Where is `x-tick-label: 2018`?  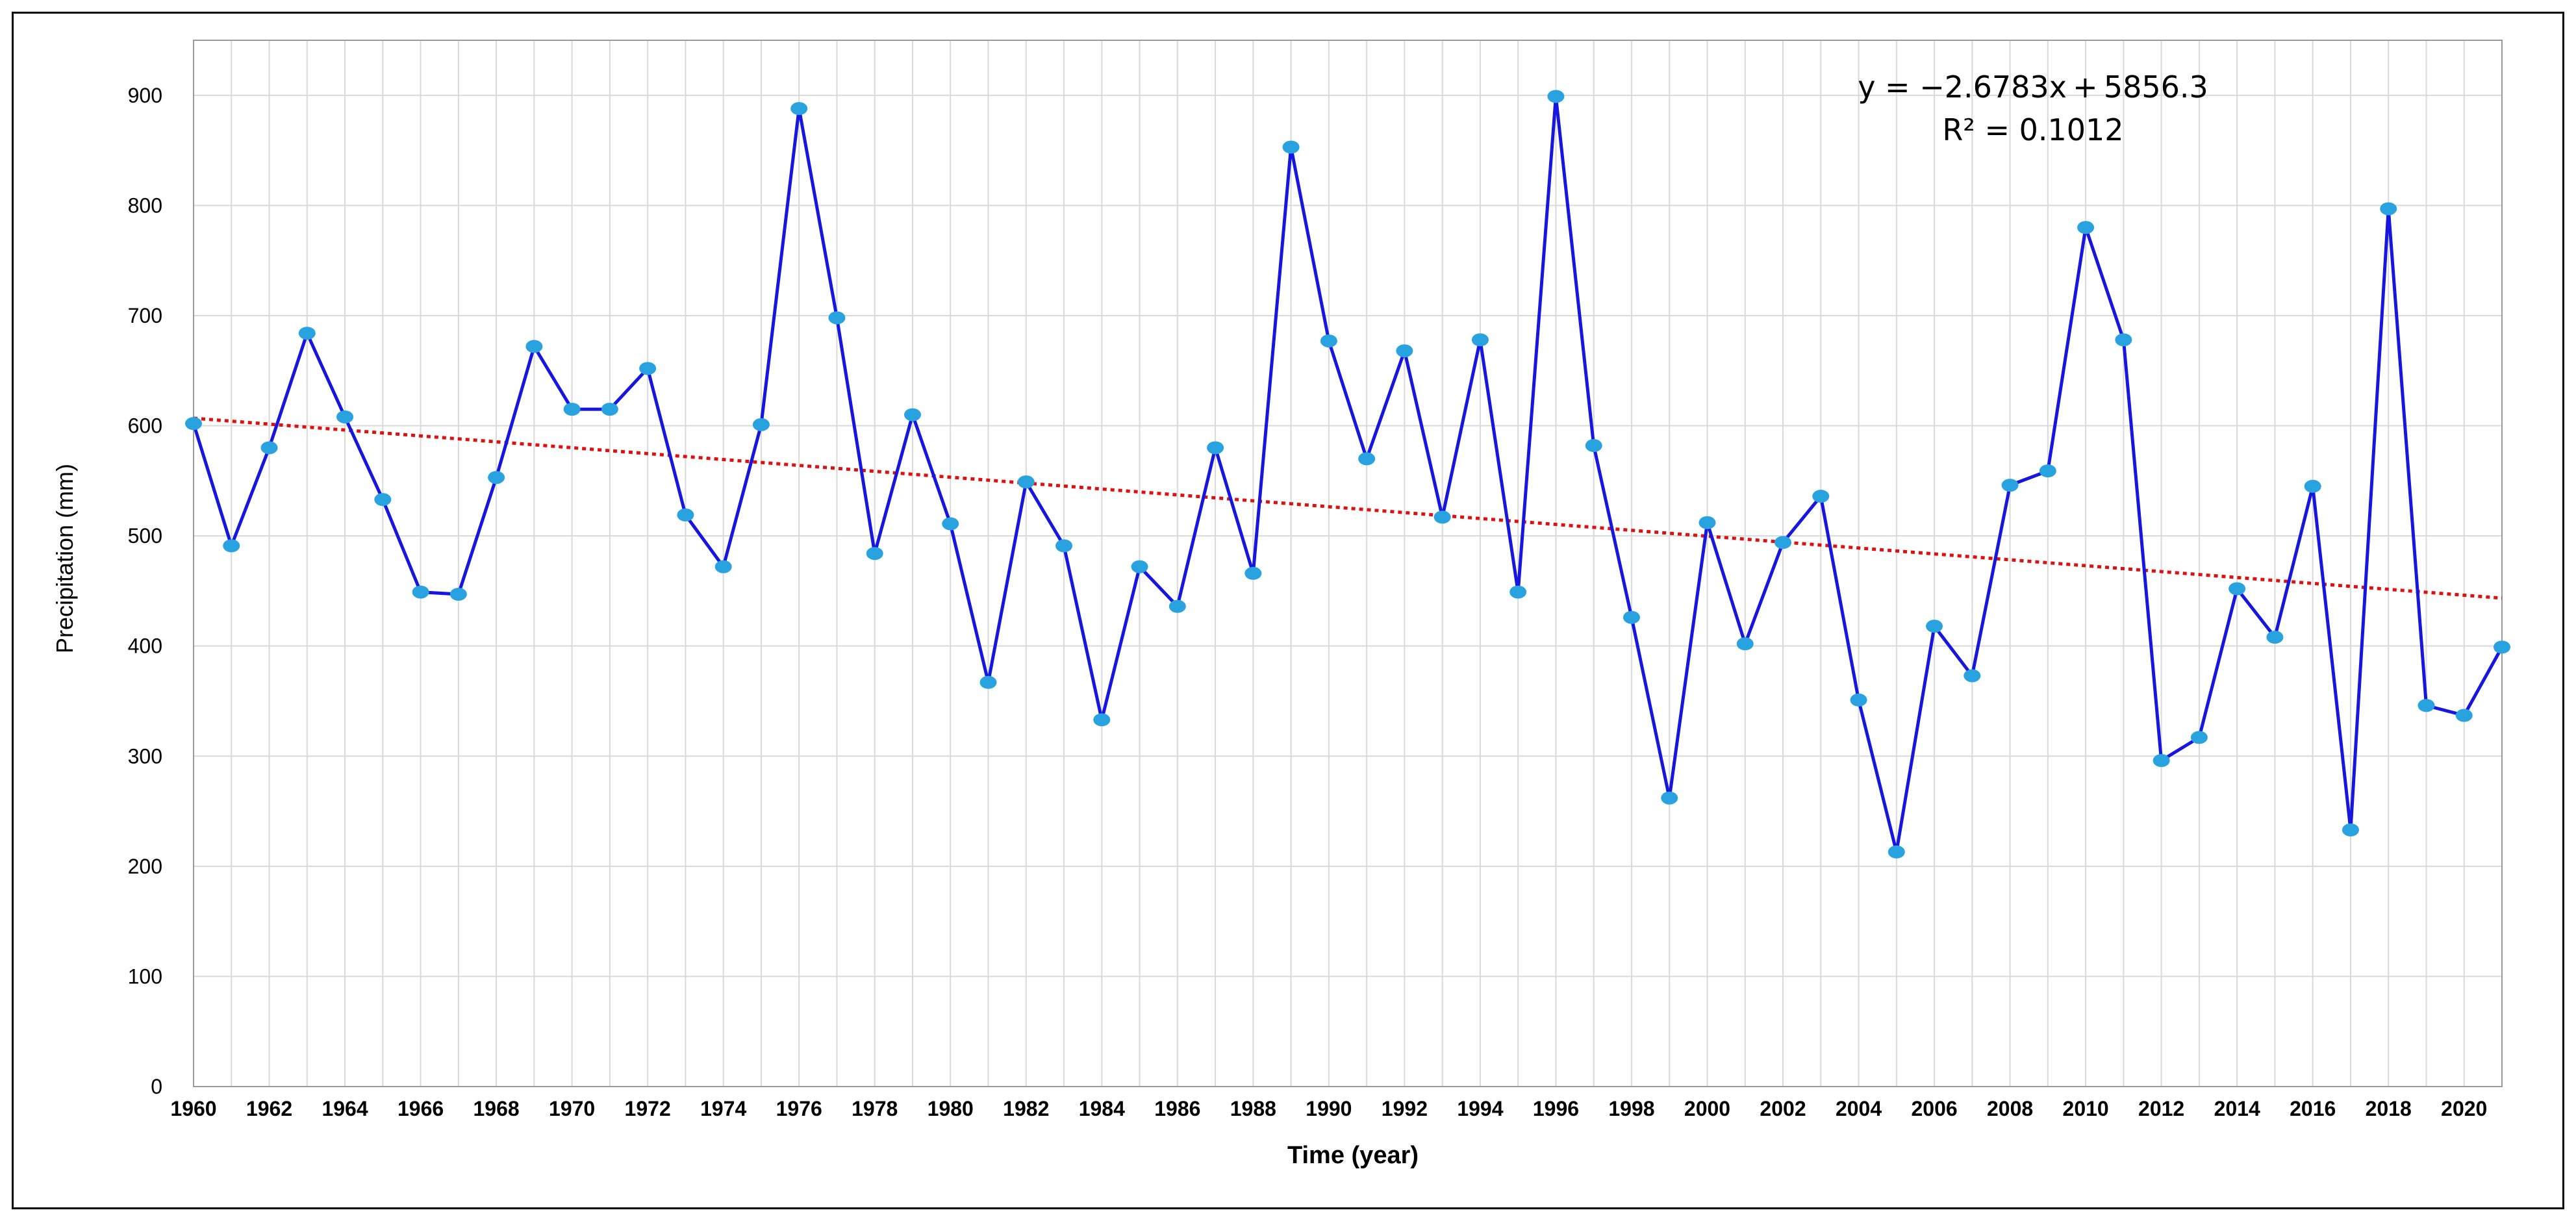 x-tick-label: 2018 is located at coordinates (2389, 1108).